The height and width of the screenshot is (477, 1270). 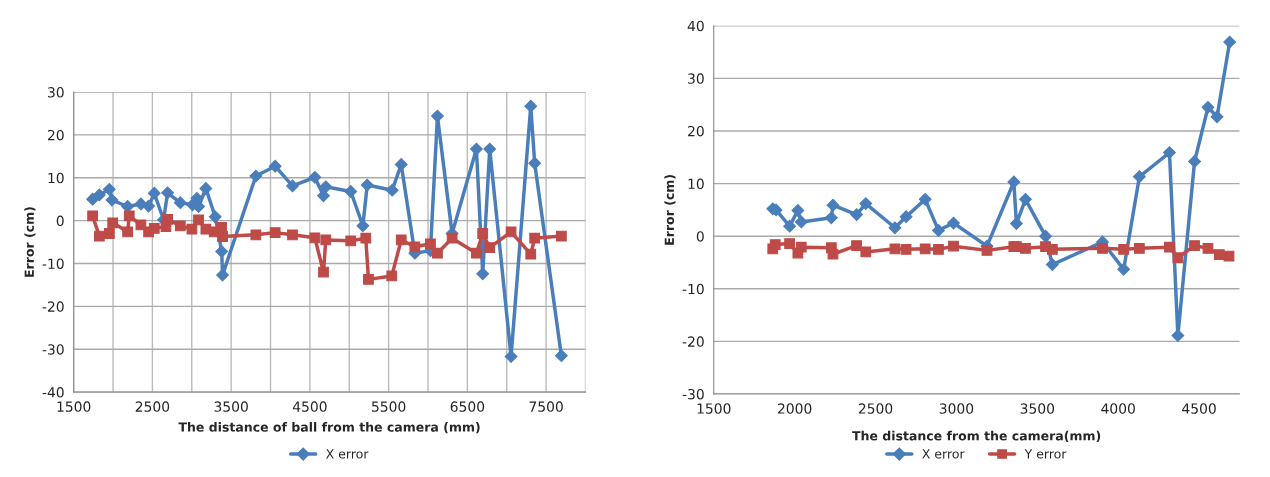 What do you see at coordinates (695, 26) in the screenshot?
I see `y-tick-label: 40` at bounding box center [695, 26].